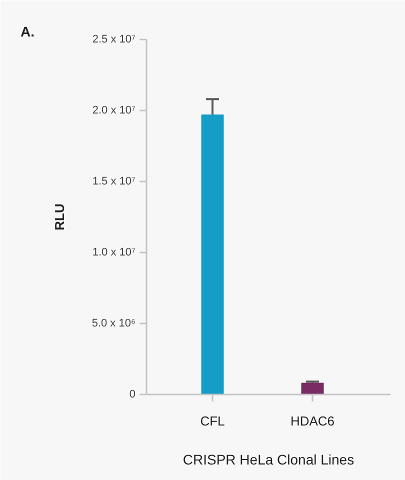  I want to click on y-tick-label: 1.0 x 10⁷, so click(114, 252).